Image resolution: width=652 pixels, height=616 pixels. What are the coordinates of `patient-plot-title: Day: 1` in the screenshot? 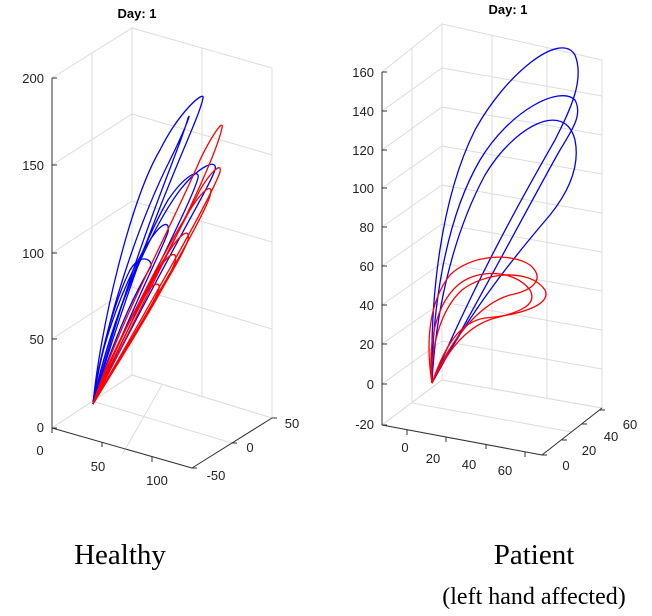 It's located at (507, 9).